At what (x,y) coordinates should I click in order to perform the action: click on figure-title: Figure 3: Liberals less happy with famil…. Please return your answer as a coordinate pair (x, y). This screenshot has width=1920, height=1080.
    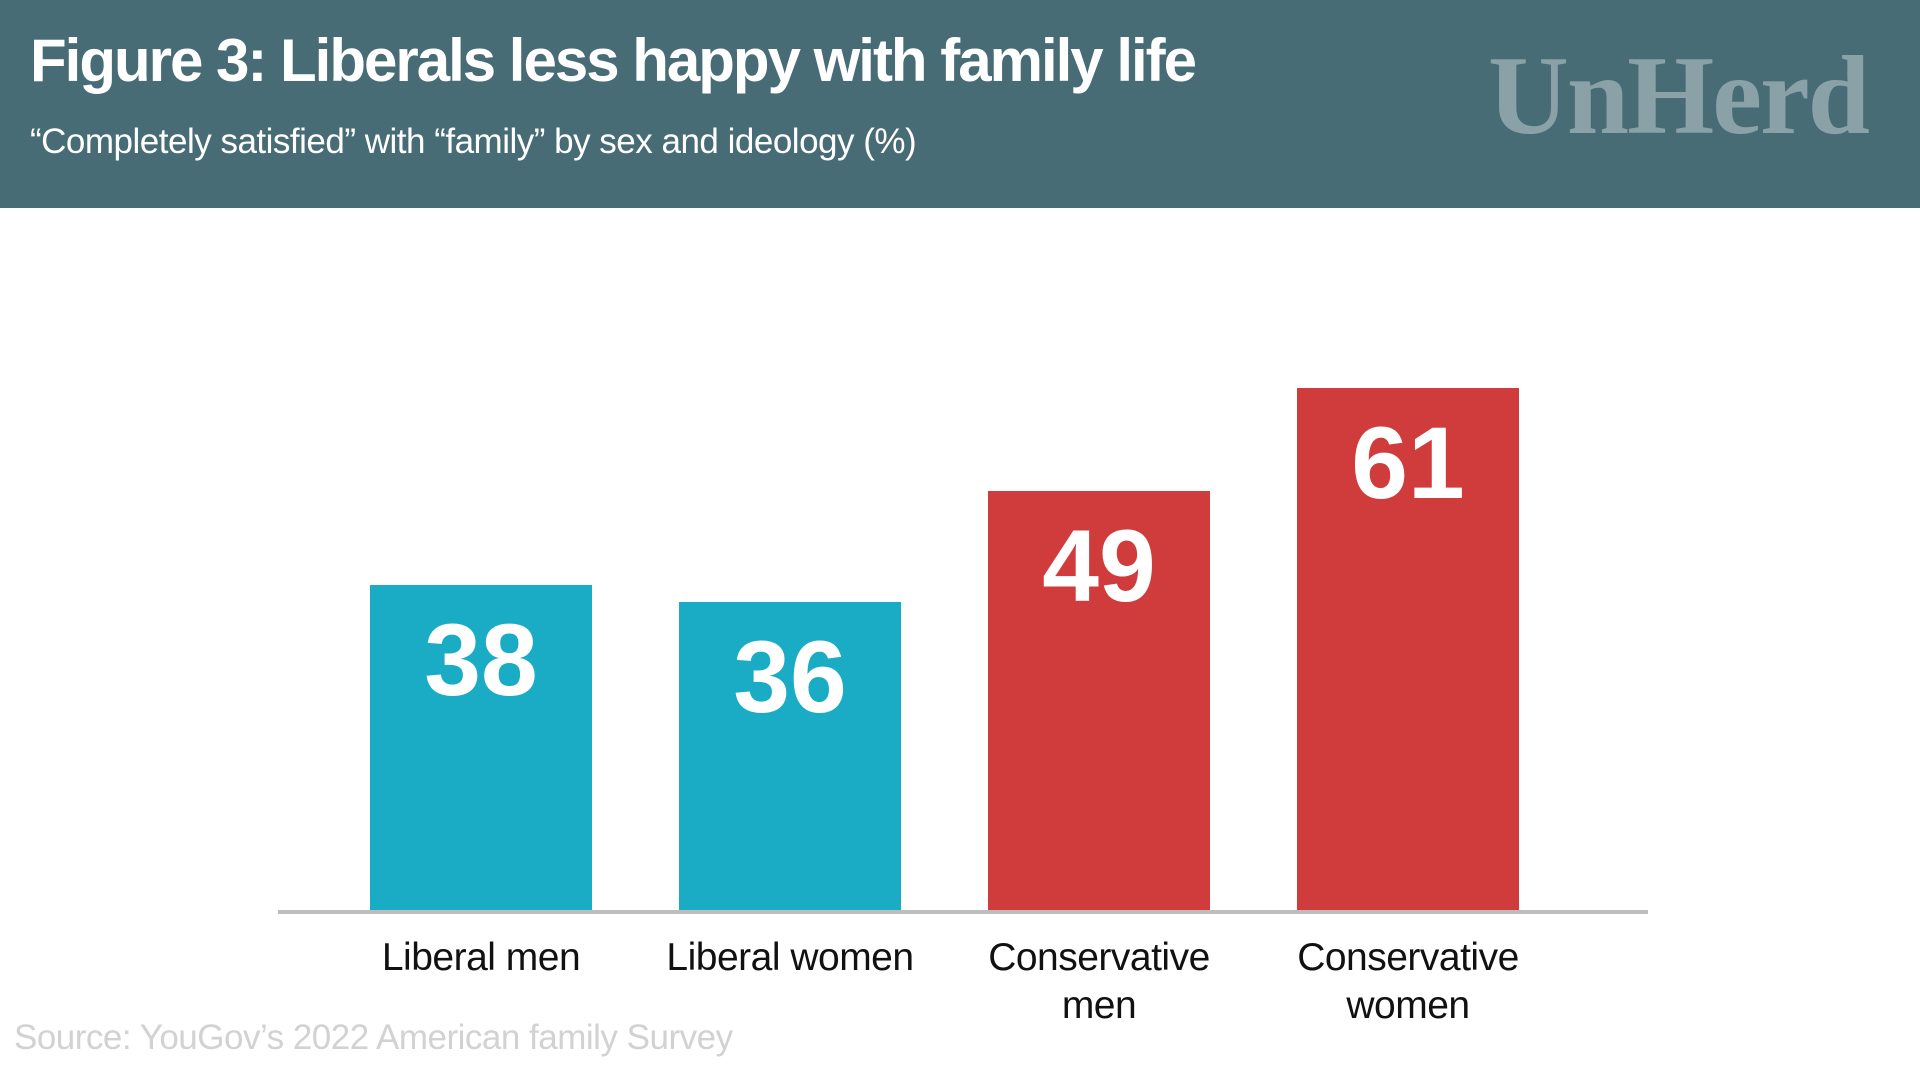
    Looking at the image, I should click on (613, 60).